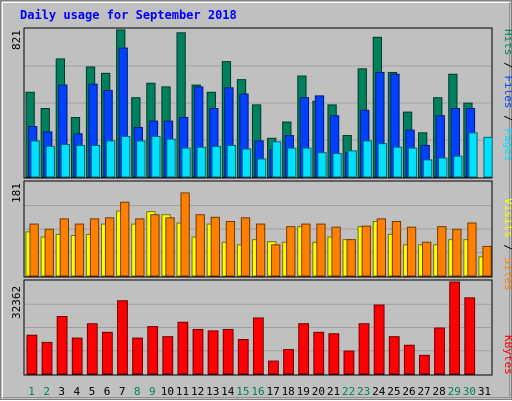  What do you see at coordinates (122, 391) in the screenshot?
I see `x-label-day-7: 7` at bounding box center [122, 391].